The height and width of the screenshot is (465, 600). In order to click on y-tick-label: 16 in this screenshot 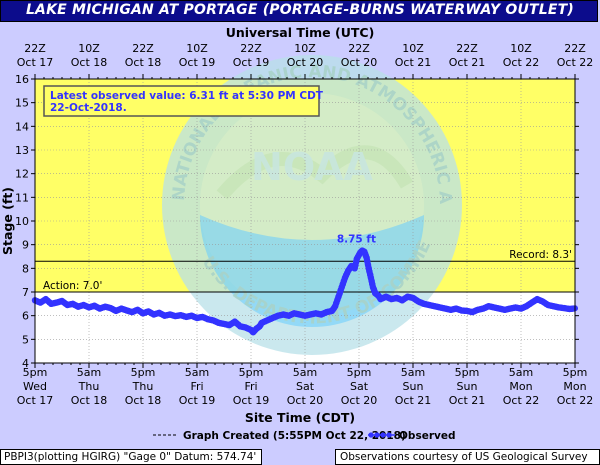, I will do `click(22, 79)`.